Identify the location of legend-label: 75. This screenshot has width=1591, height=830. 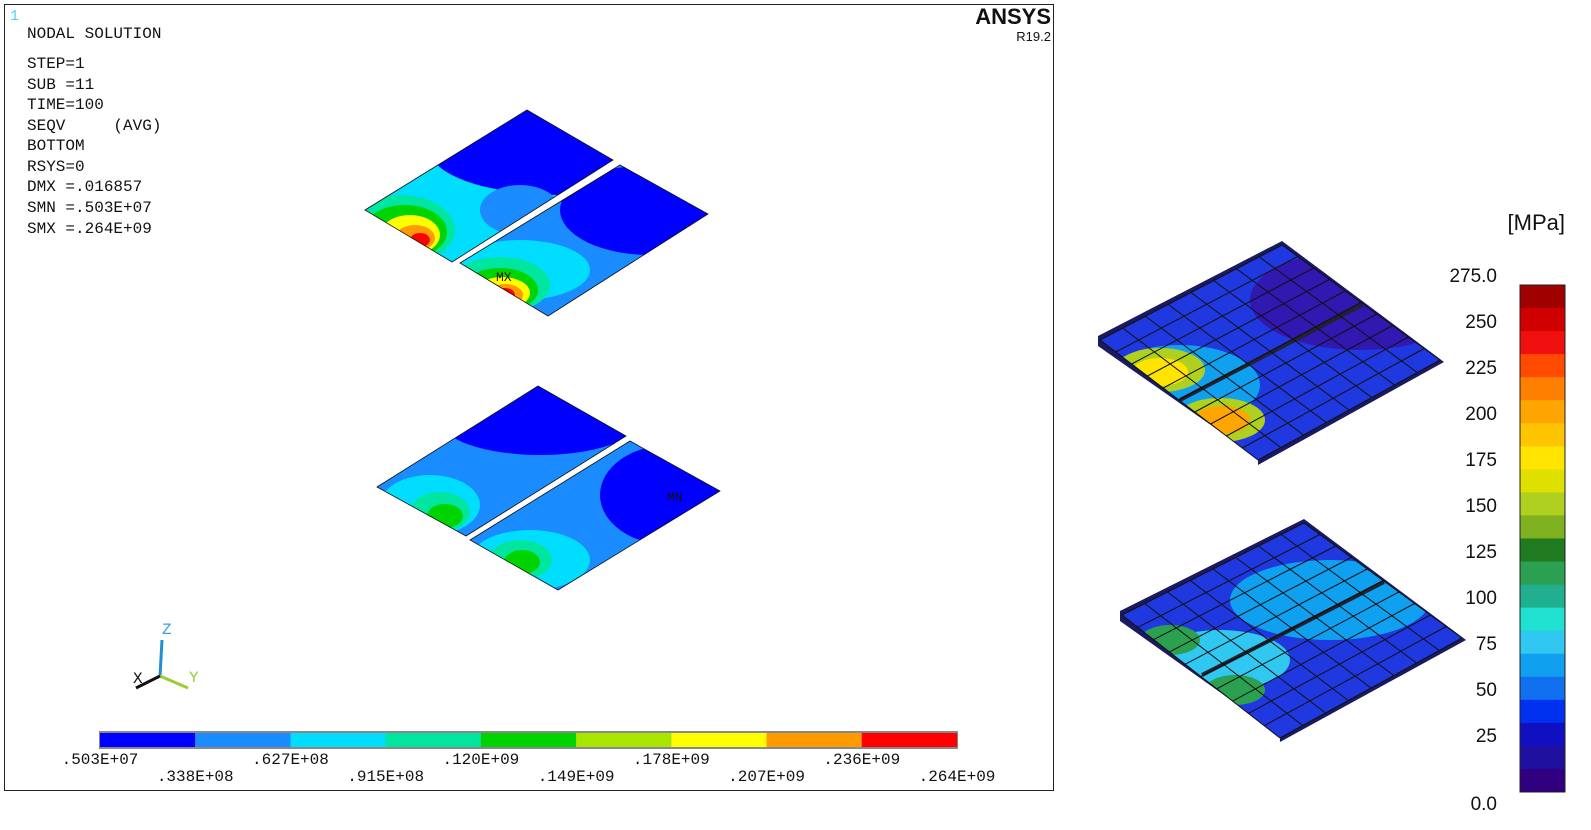
(1486, 644).